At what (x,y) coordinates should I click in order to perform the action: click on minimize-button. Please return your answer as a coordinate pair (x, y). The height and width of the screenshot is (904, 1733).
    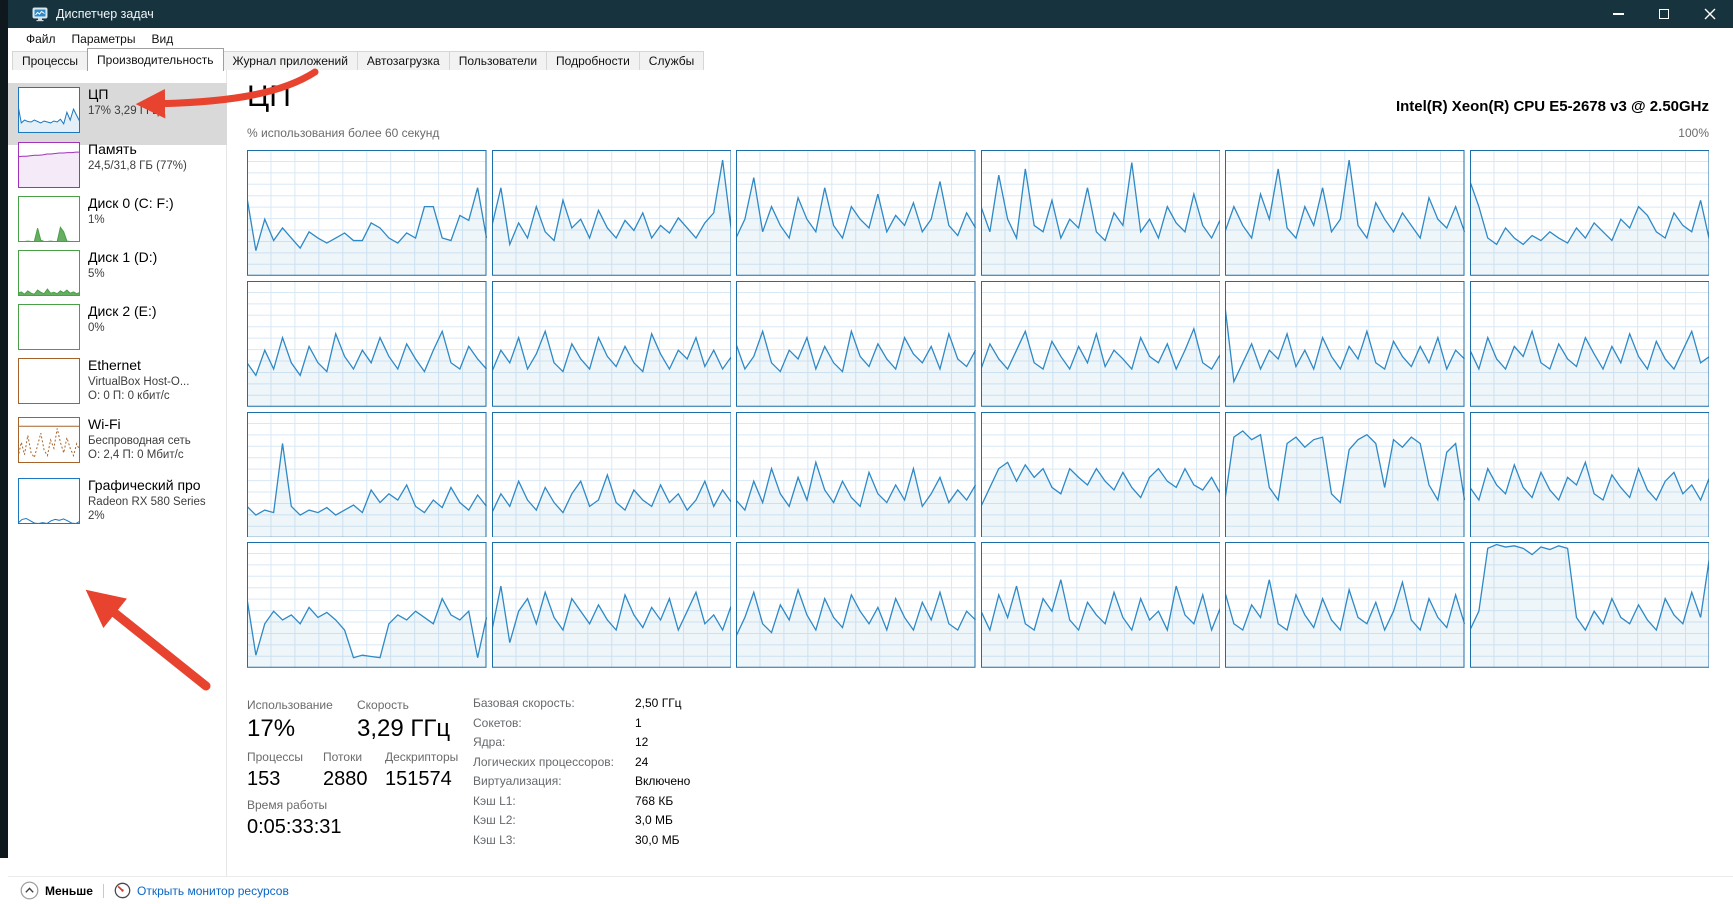
    Looking at the image, I should click on (1618, 14).